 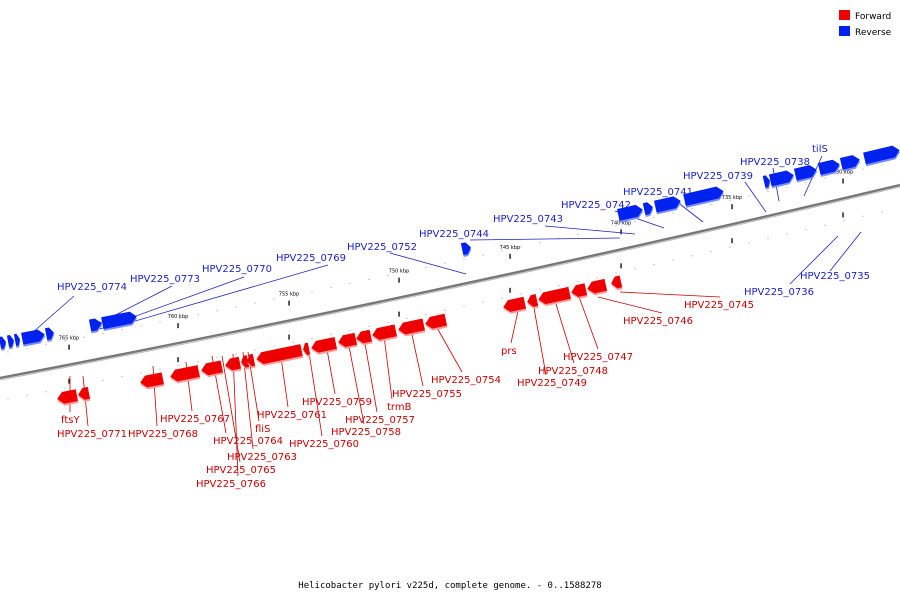 What do you see at coordinates (70, 420) in the screenshot?
I see `gene-label-ftsy: ftsY` at bounding box center [70, 420].